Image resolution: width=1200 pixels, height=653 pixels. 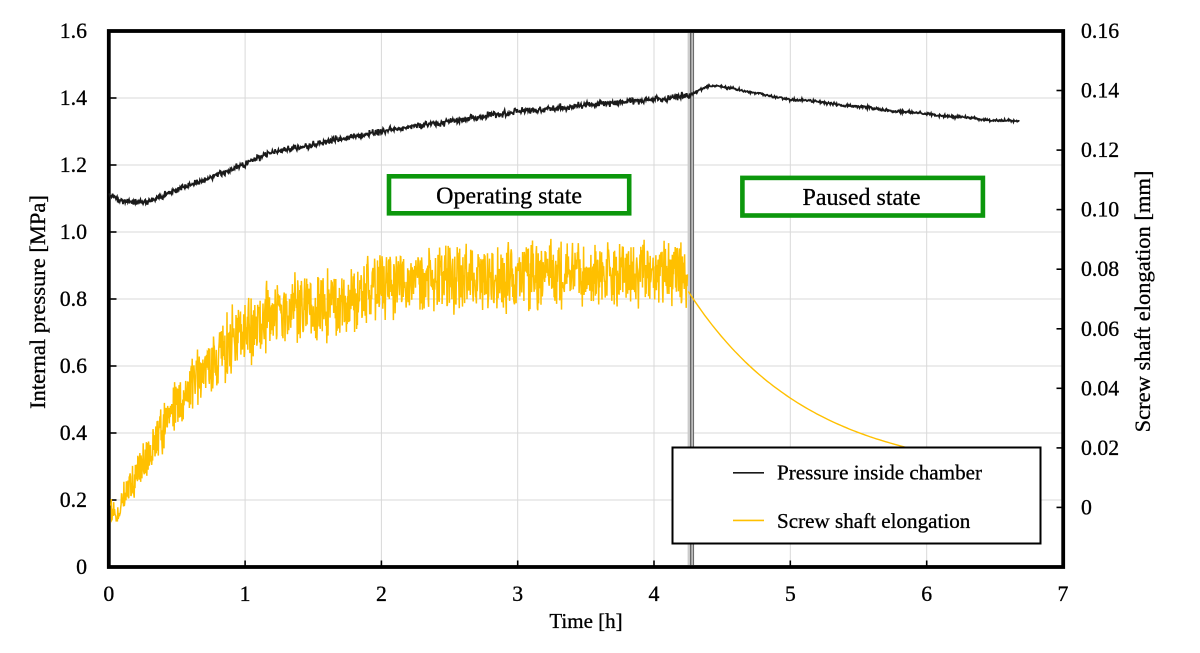 I want to click on svg-text: 0.10, so click(x=1100, y=210).